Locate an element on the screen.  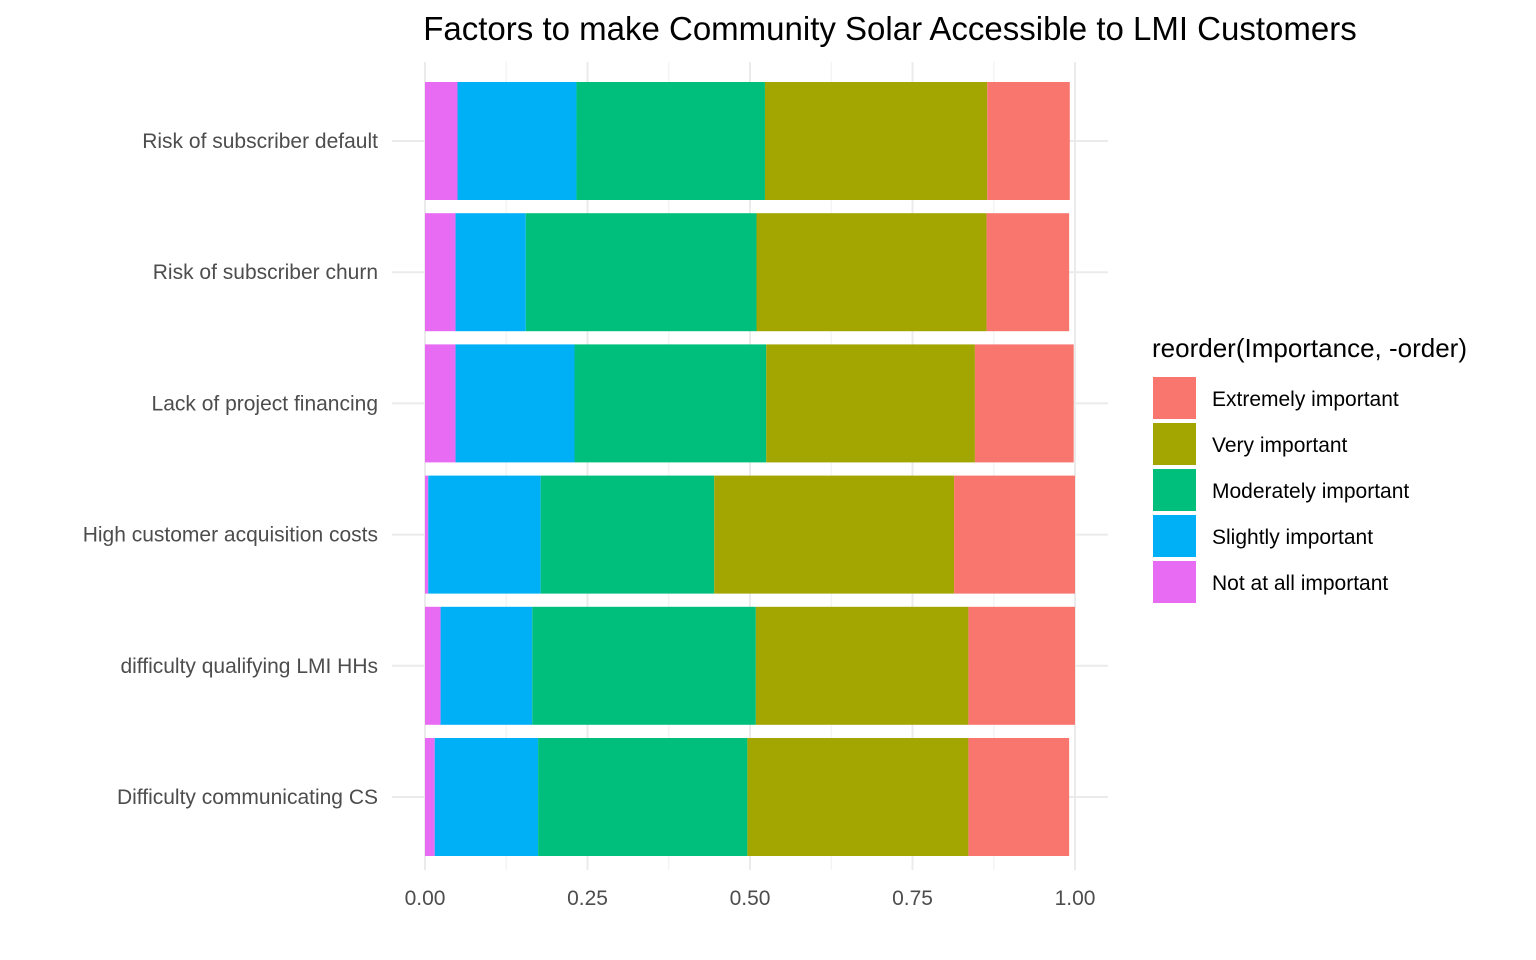
x-tick-label: 1.00 is located at coordinates (1075, 898).